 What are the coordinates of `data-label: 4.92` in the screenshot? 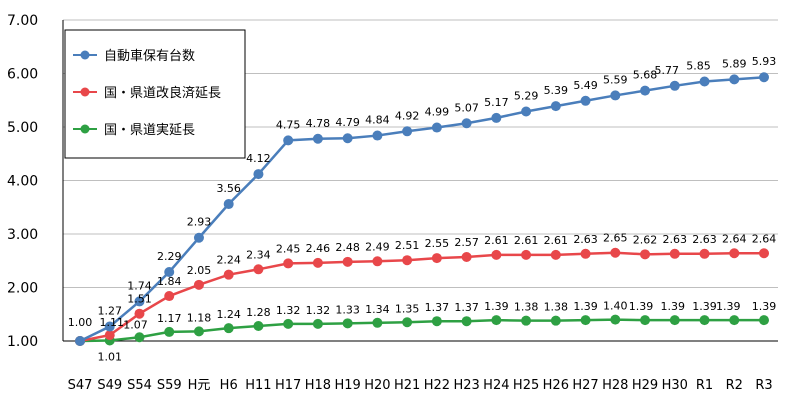 It's located at (407, 115).